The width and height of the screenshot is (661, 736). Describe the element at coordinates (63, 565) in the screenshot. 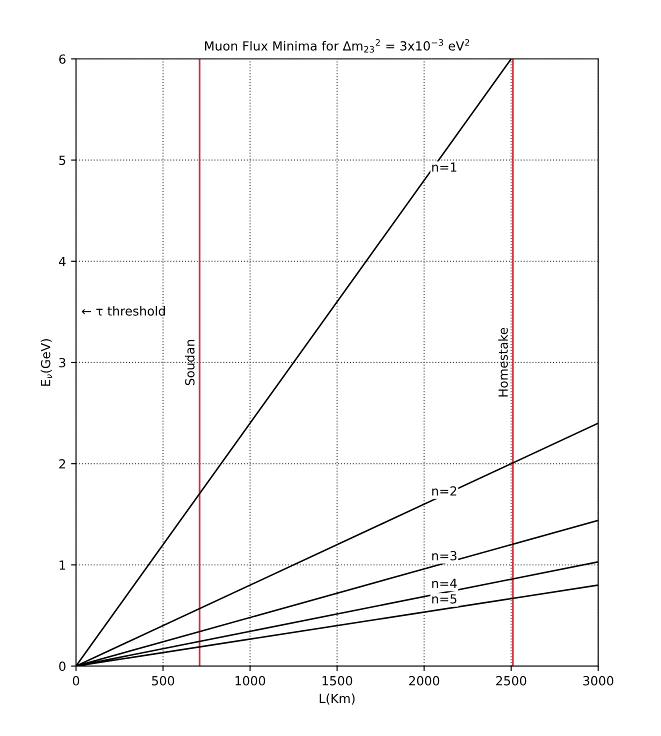

I see `y-tick-label: 1` at that location.